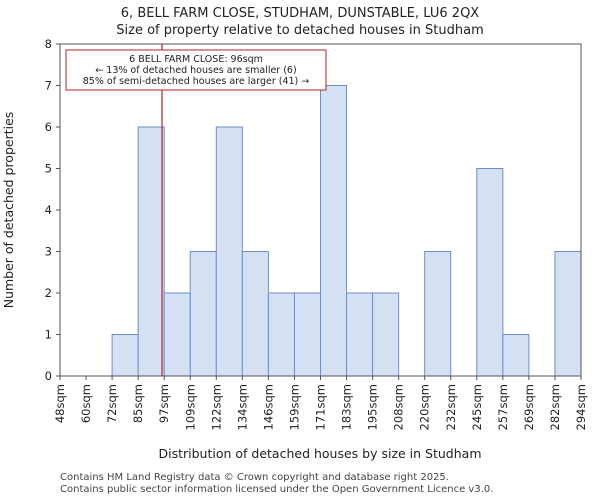 The image size is (600, 500). What do you see at coordinates (268, 407) in the screenshot?
I see `x-tick-label: 146sqm` at bounding box center [268, 407].